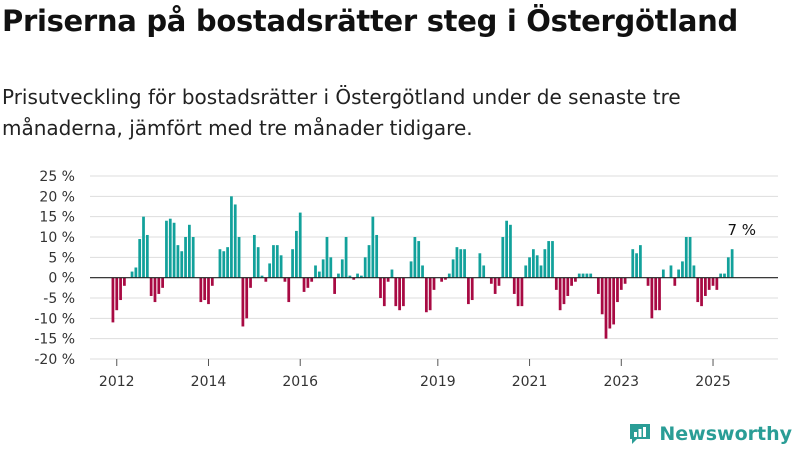 The height and width of the screenshot is (450, 800). Describe the element at coordinates (54, 319) in the screenshot. I see `y-tick-label: -10 %` at that location.